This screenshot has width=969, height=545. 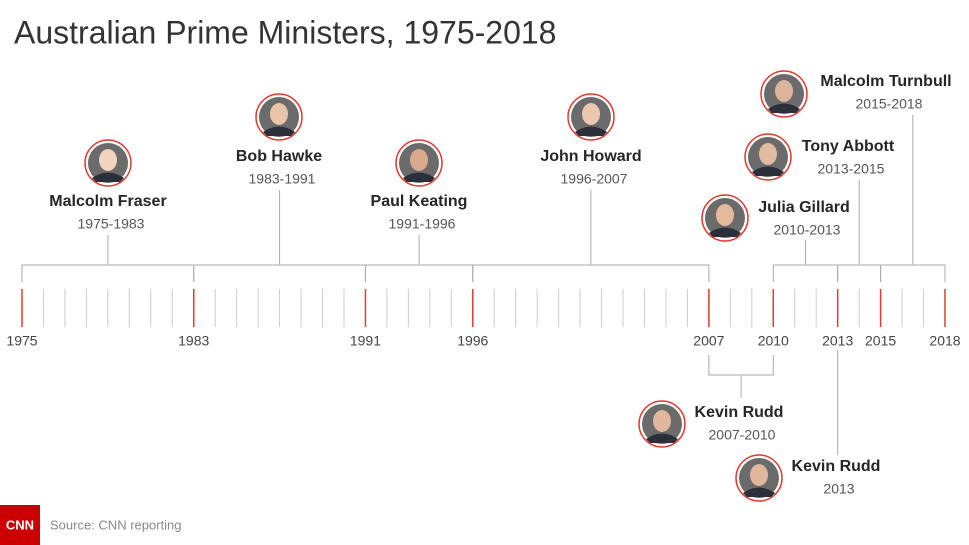 I want to click on period-name: Tony Abbott, so click(x=848, y=146).